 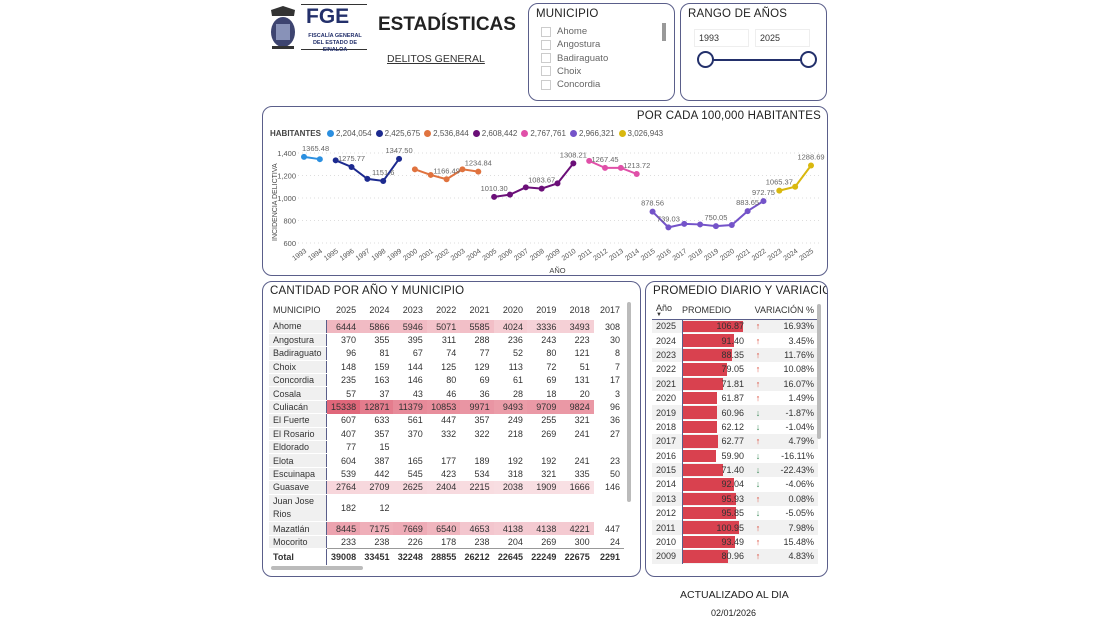 I want to click on year-from-input: 1993, so click(x=721, y=38).